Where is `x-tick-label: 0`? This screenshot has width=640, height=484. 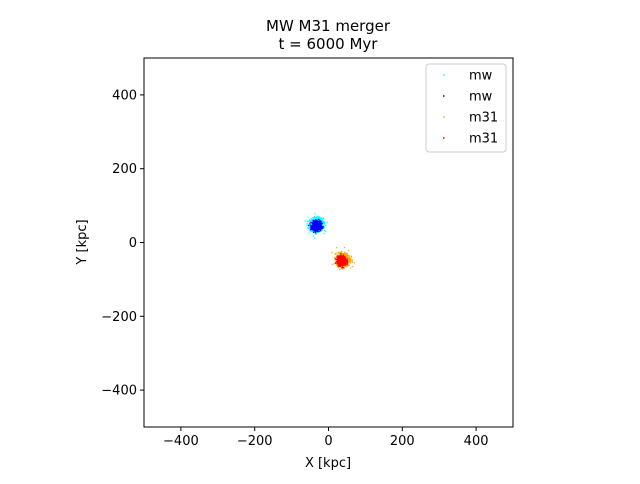 x-tick-label: 0 is located at coordinates (328, 441).